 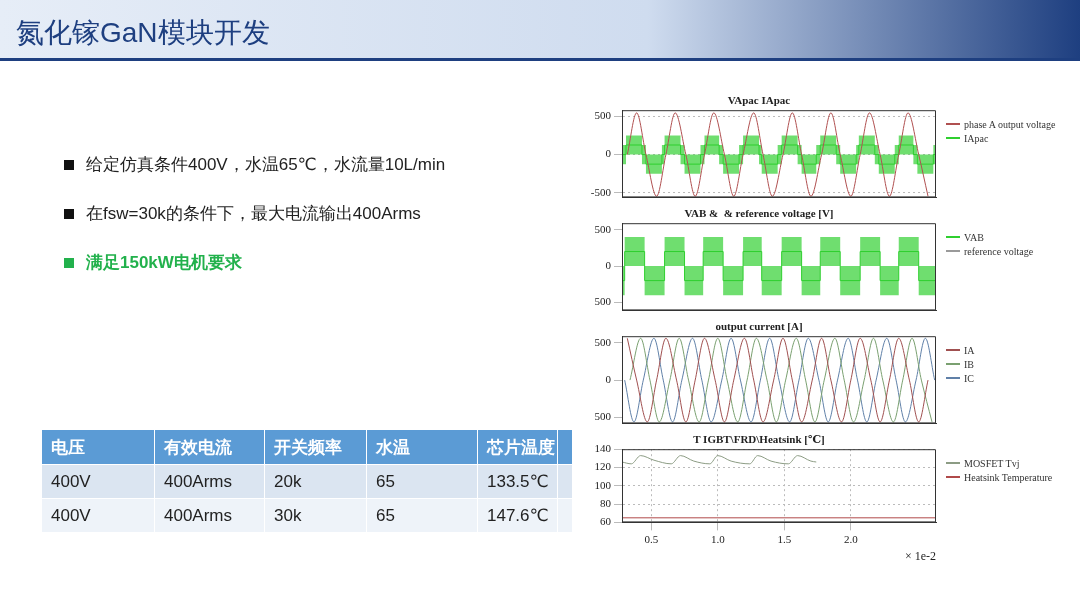 I want to click on text: 在fsw=30k的条件下，最大电流输出400Arms, so click(x=253, y=214).